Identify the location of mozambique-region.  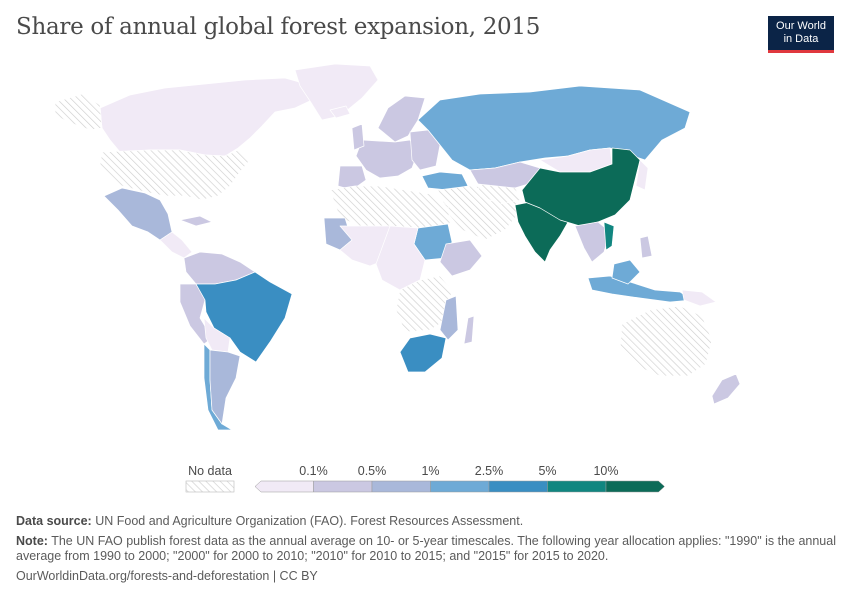
(449, 318).